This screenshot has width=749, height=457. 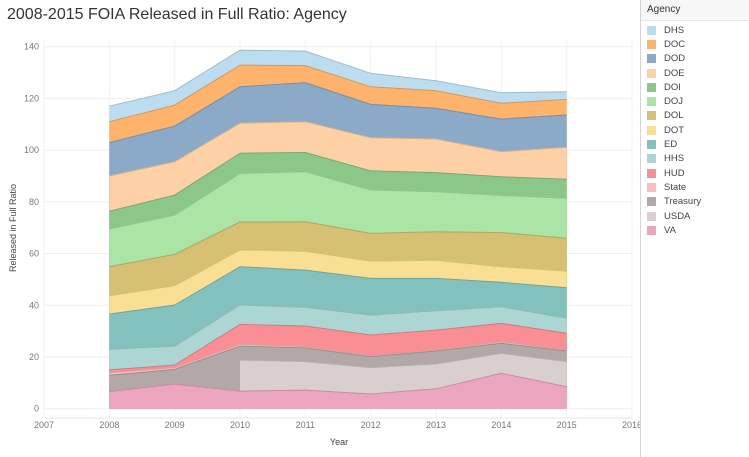 I want to click on legend-label: HHS, so click(x=674, y=159).